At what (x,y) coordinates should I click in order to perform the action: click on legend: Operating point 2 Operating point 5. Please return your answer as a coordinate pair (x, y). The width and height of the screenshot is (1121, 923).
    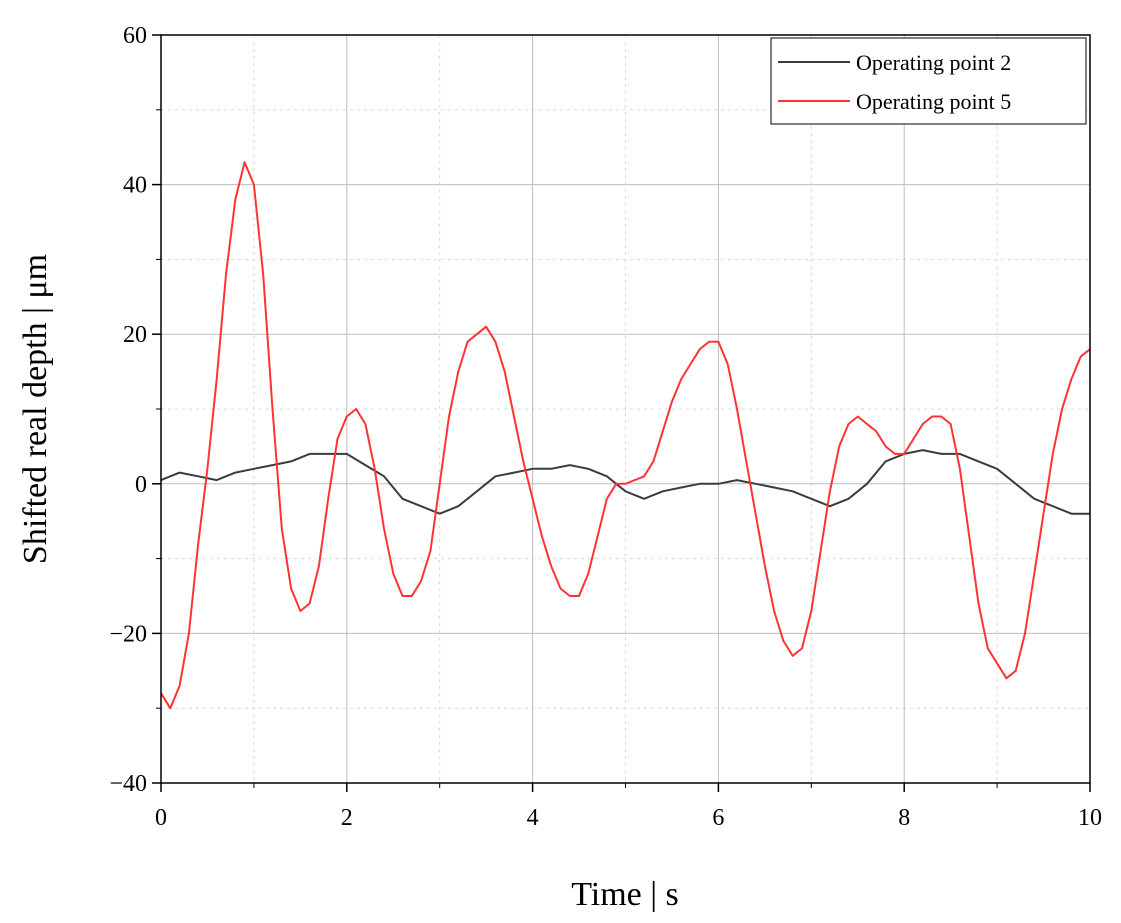
    Looking at the image, I should click on (928, 81).